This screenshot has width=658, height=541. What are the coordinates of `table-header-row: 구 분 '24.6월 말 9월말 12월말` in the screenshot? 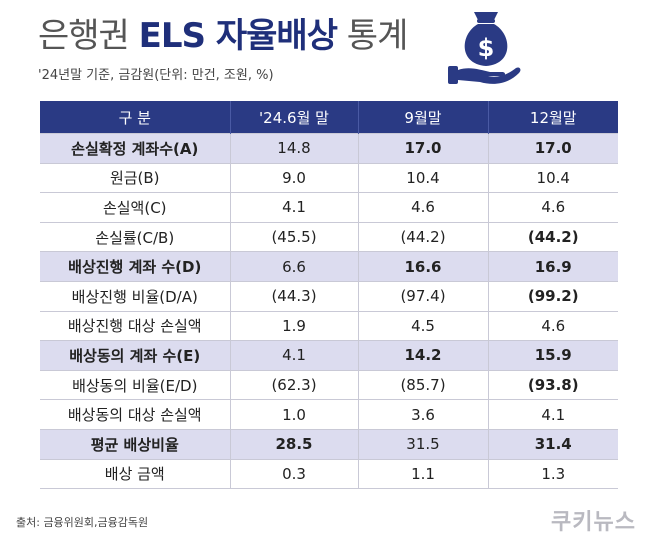 It's located at (329, 117).